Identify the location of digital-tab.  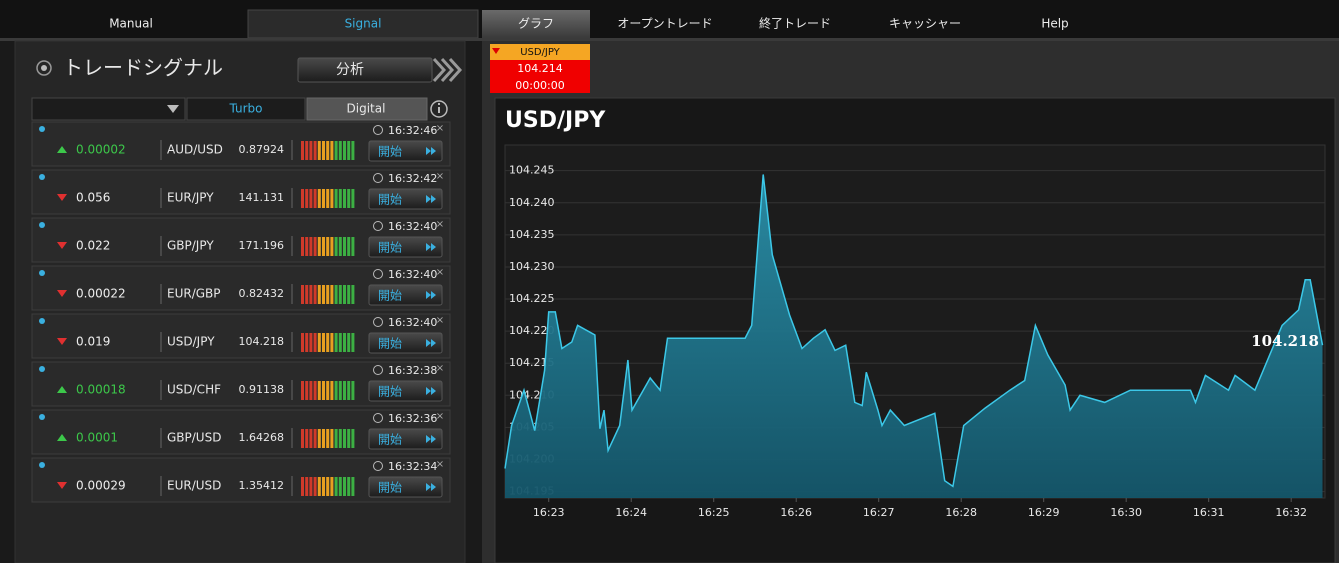
(367, 109).